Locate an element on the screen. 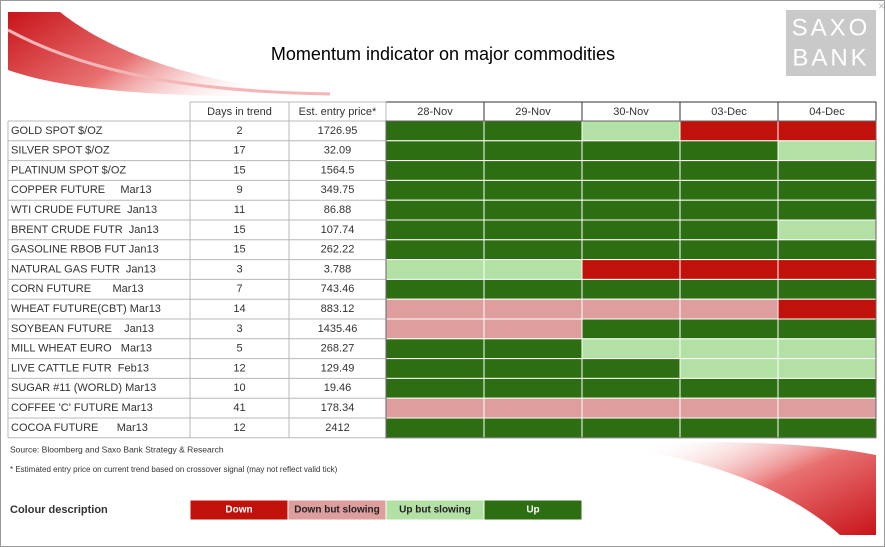  days-in-trend: 2 is located at coordinates (239, 131).